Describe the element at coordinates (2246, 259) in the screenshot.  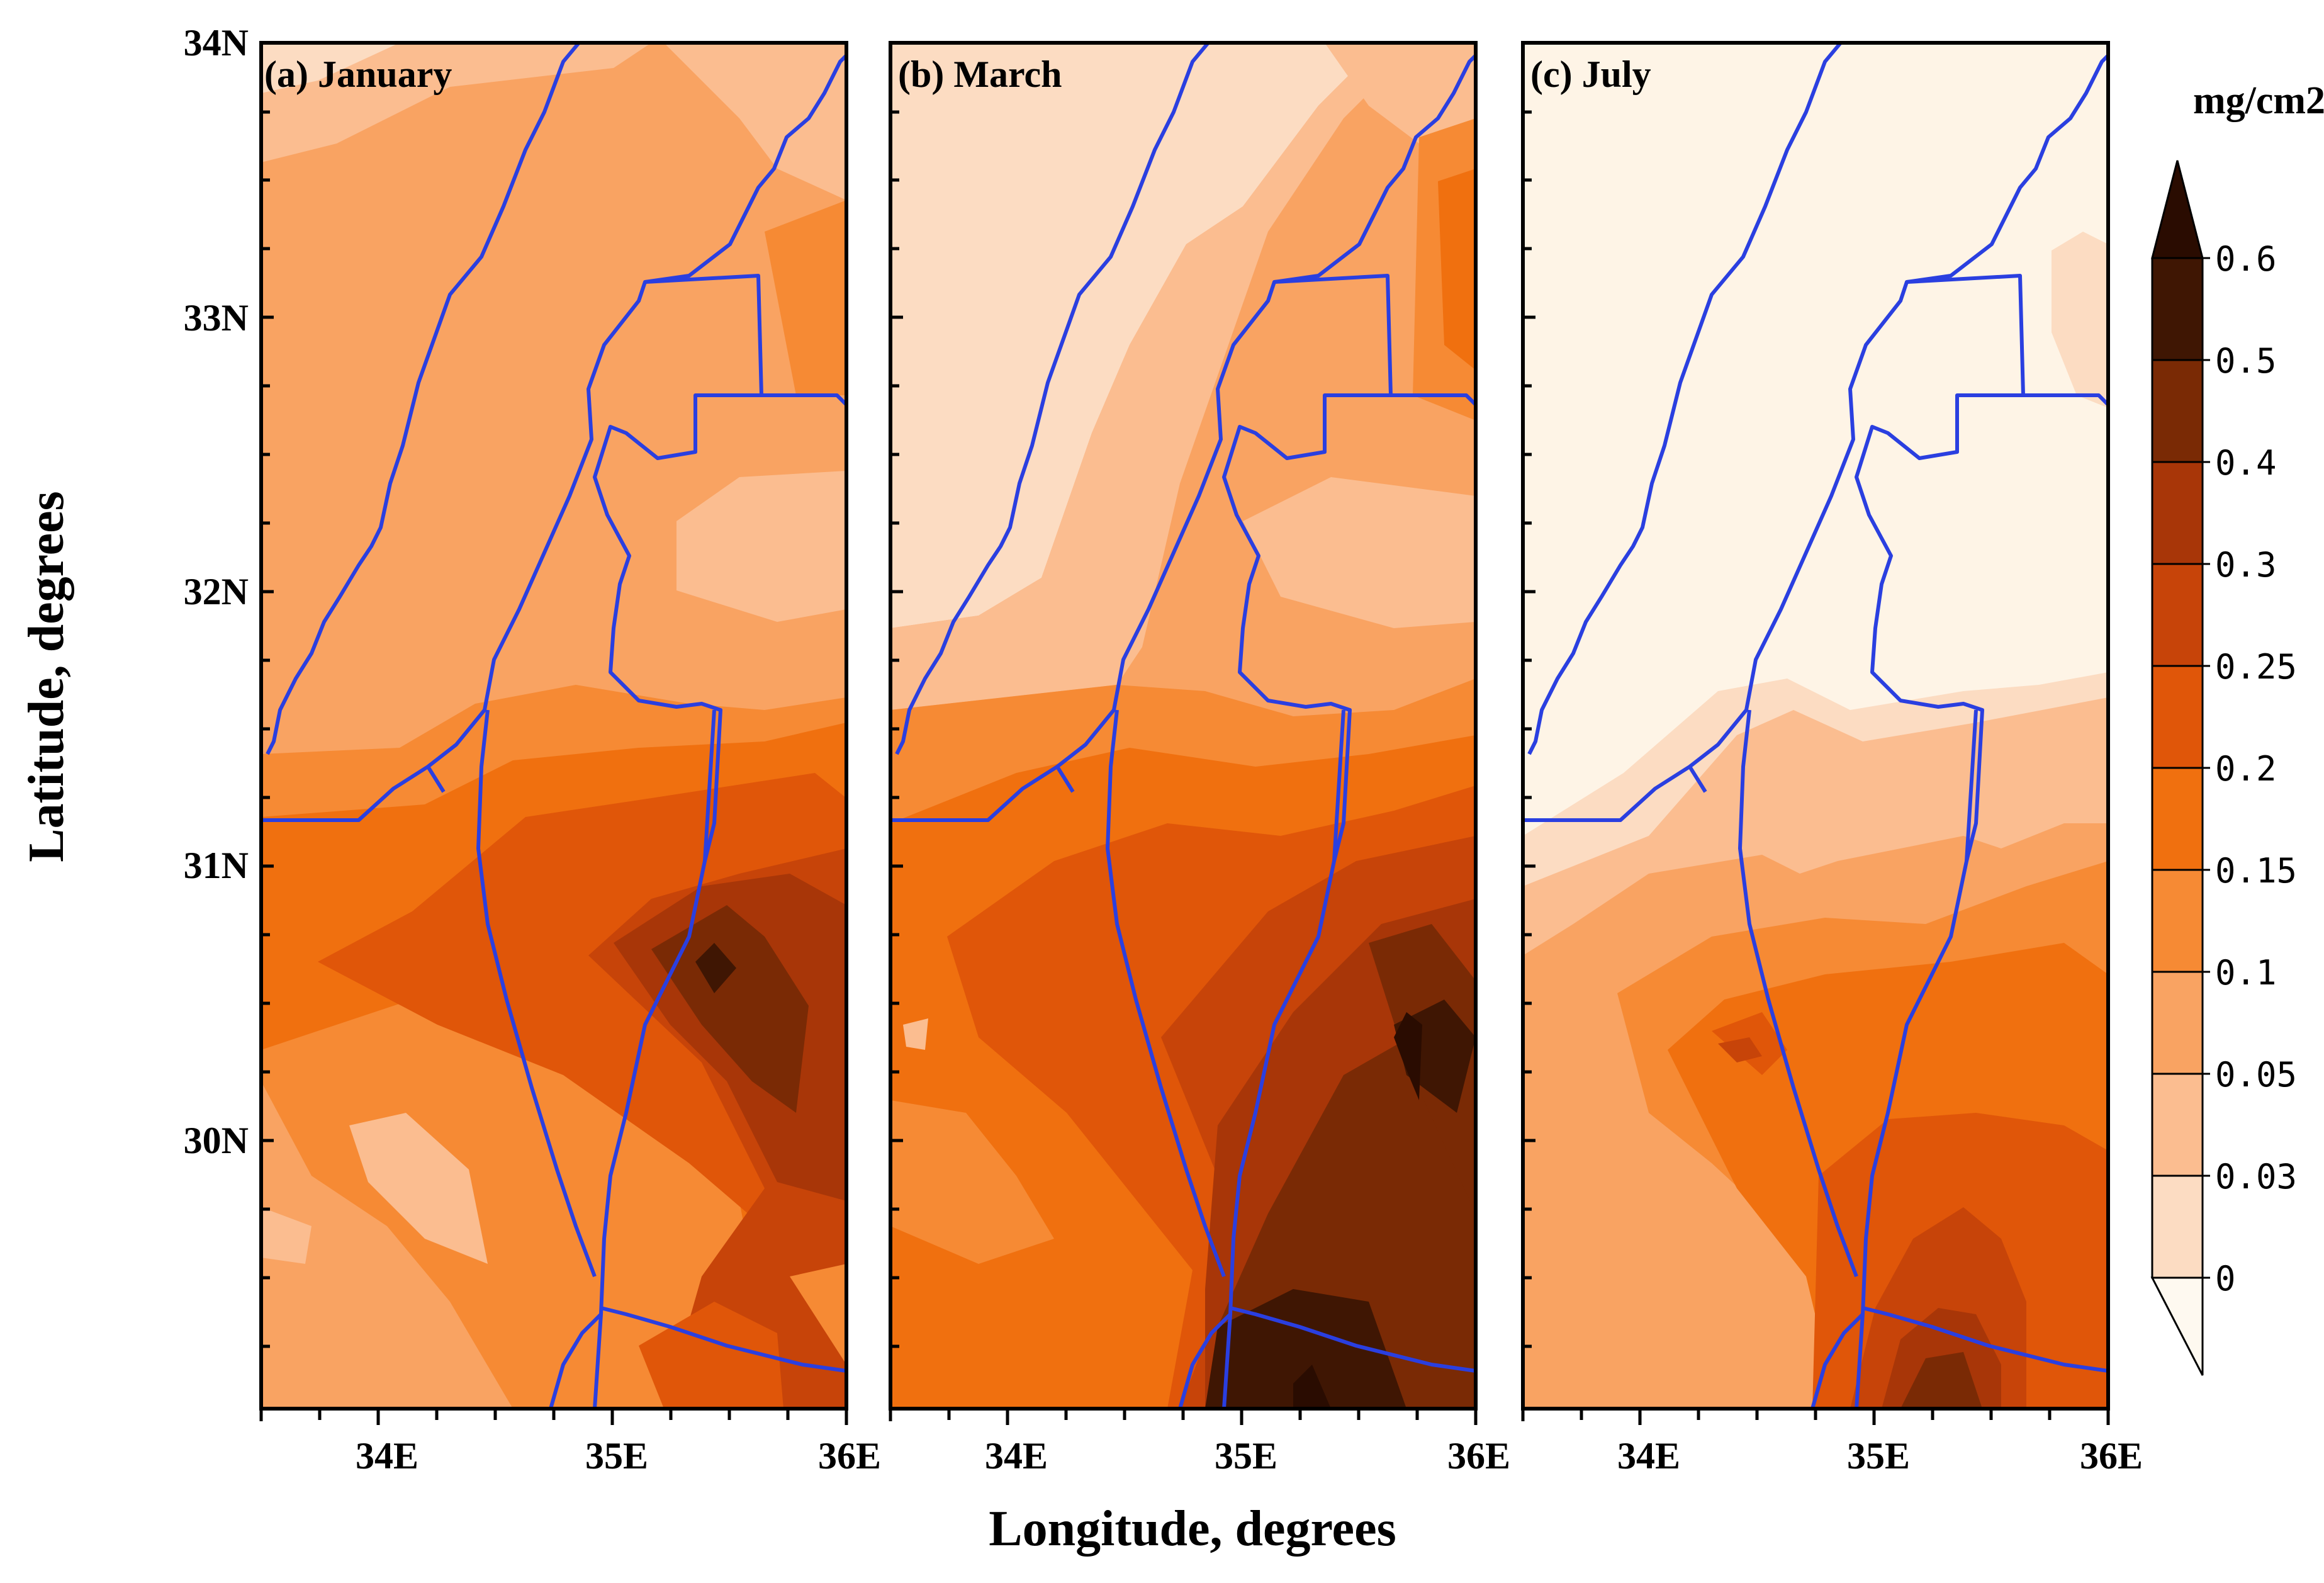
I see `colorbar-level-label: 0.6` at that location.